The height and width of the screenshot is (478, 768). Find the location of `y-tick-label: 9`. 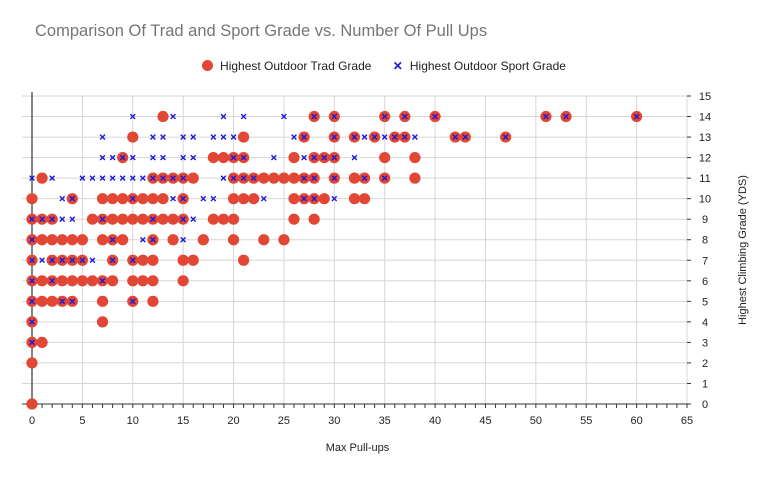

y-tick-label: 9 is located at coordinates (705, 220).